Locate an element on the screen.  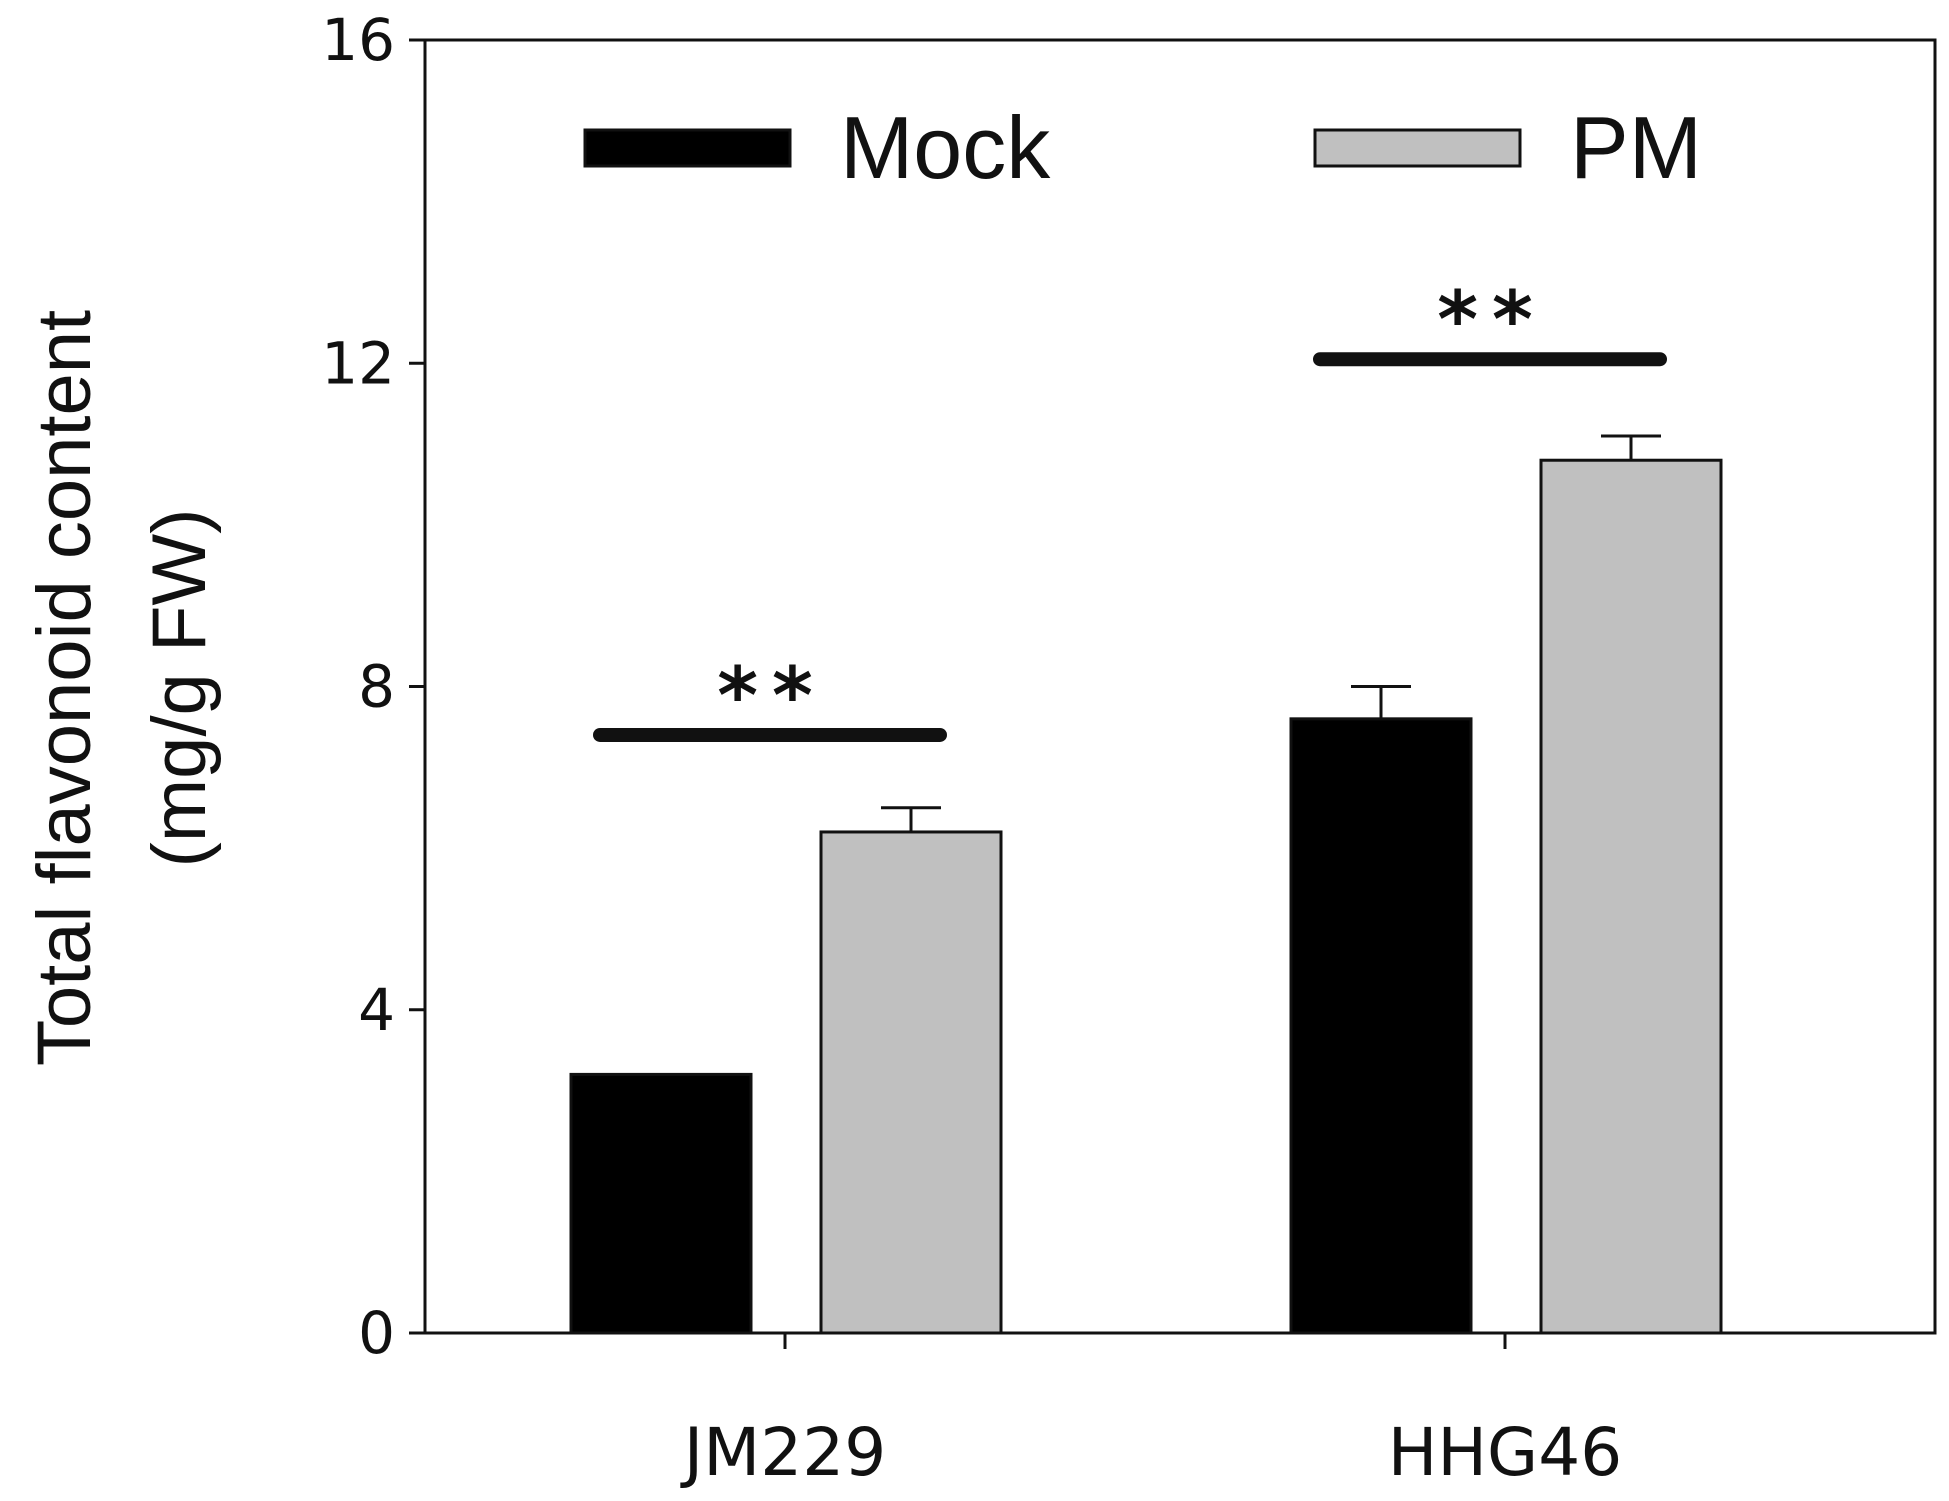
legend-label: Mock is located at coordinates (945, 147).